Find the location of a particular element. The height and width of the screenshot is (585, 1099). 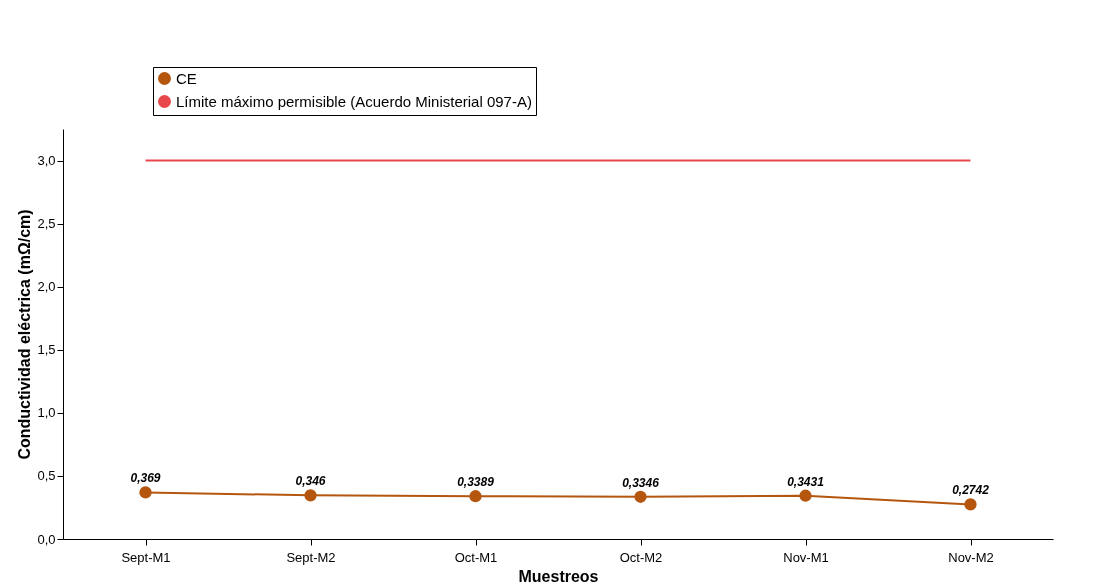

data-label: 0,3431 is located at coordinates (806, 481).